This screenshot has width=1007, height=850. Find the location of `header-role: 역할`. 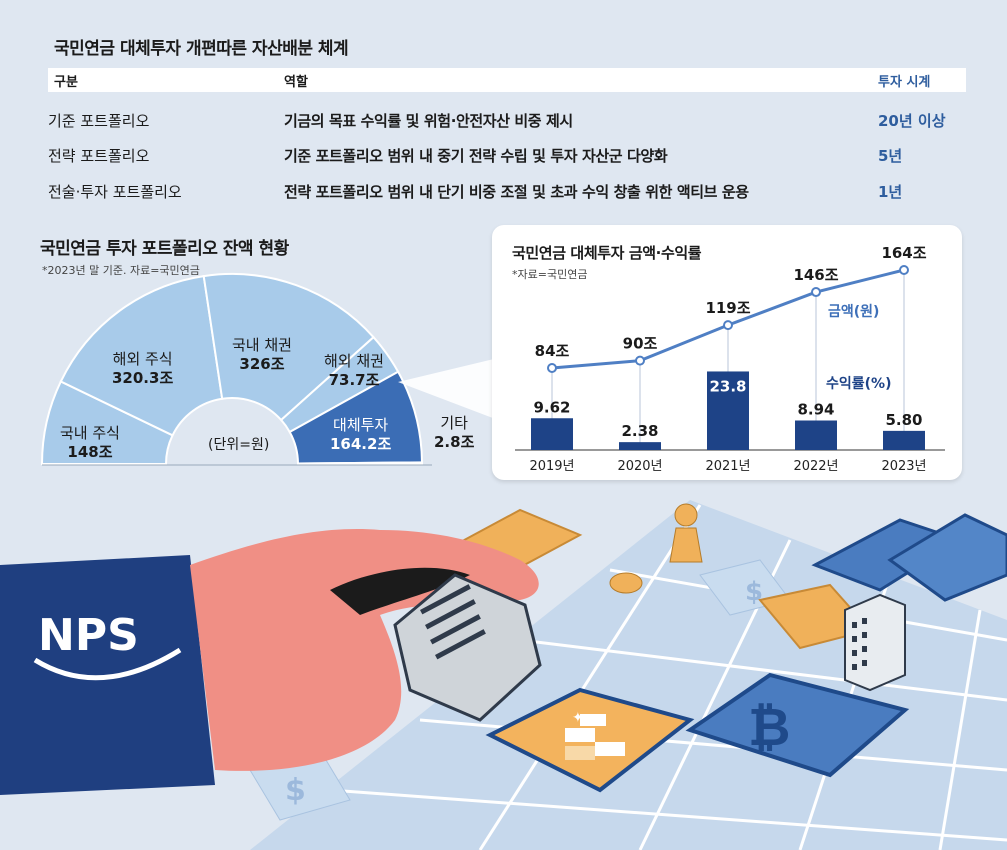

header-role: 역할 is located at coordinates (296, 82).